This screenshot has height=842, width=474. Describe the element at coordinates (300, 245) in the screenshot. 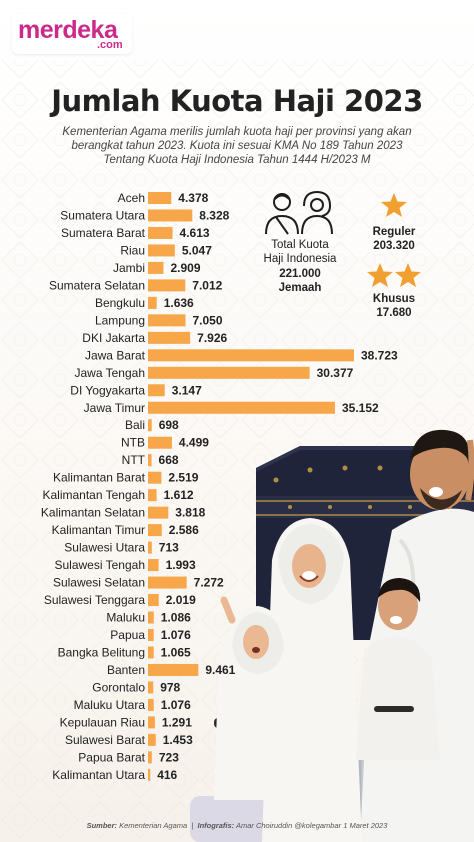

I see `total-label-line-1: Total Kuota` at that location.